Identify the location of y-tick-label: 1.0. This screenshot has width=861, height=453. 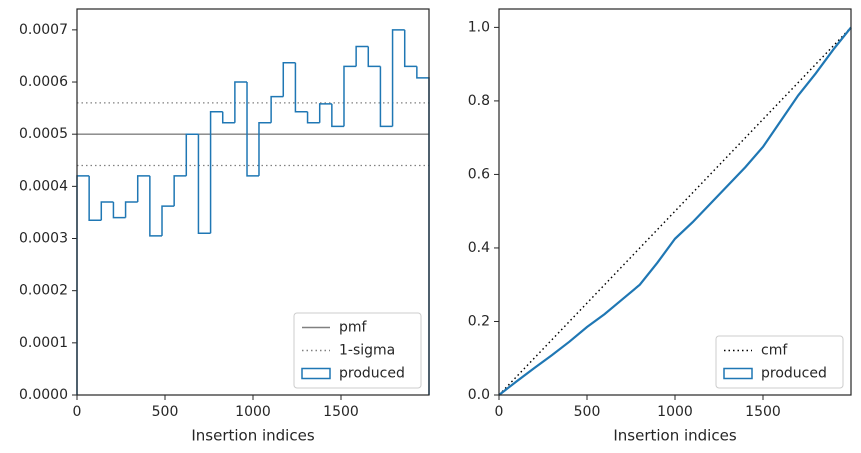
(479, 27).